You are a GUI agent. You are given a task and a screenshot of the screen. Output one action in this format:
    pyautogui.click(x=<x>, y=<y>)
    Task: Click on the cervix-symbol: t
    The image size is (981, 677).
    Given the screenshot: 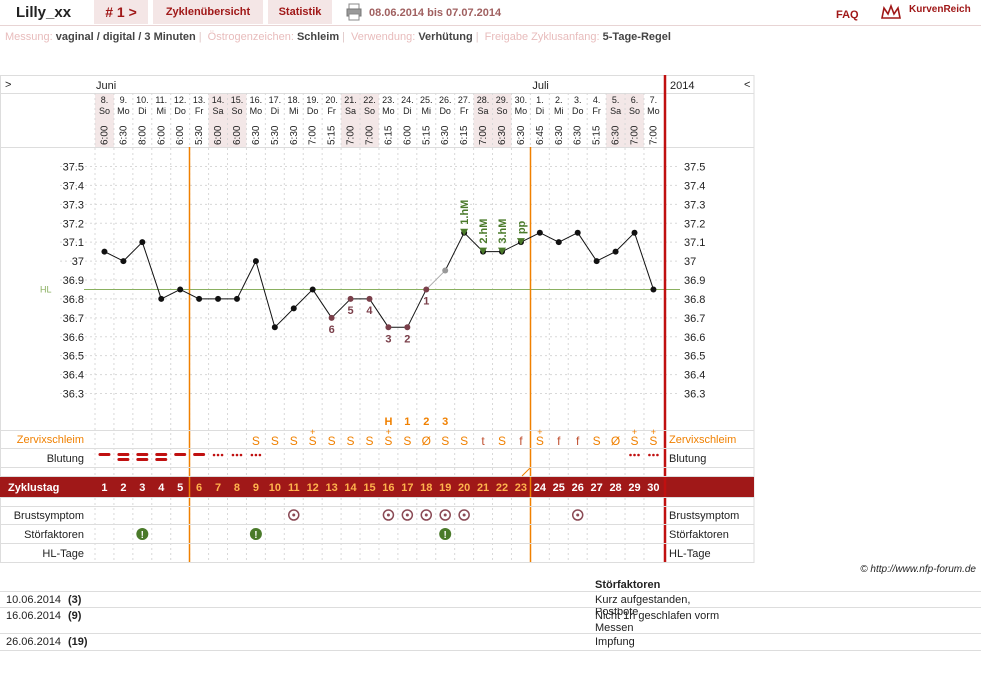 What is the action you would take?
    pyautogui.click(x=483, y=441)
    